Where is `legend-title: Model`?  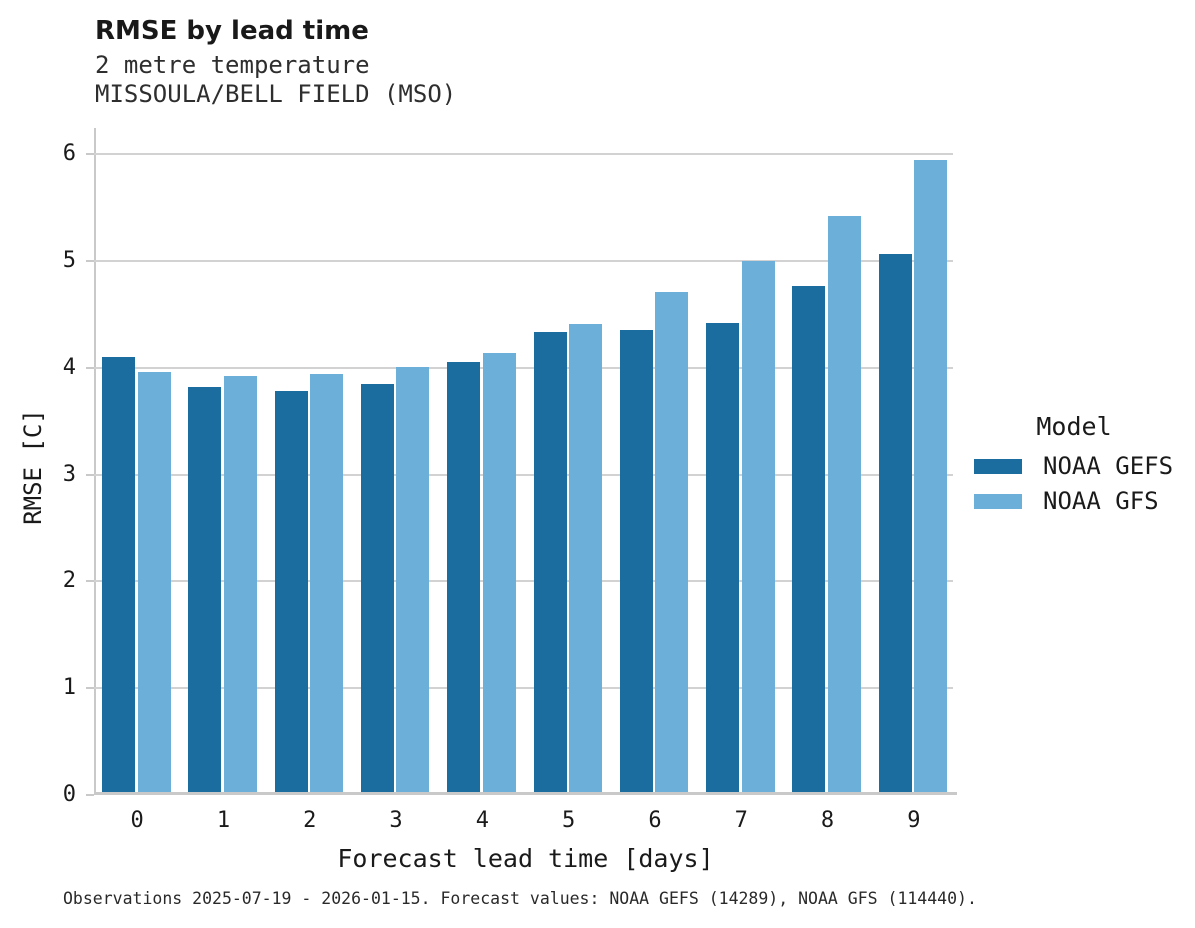 legend-title: Model is located at coordinates (1074, 426).